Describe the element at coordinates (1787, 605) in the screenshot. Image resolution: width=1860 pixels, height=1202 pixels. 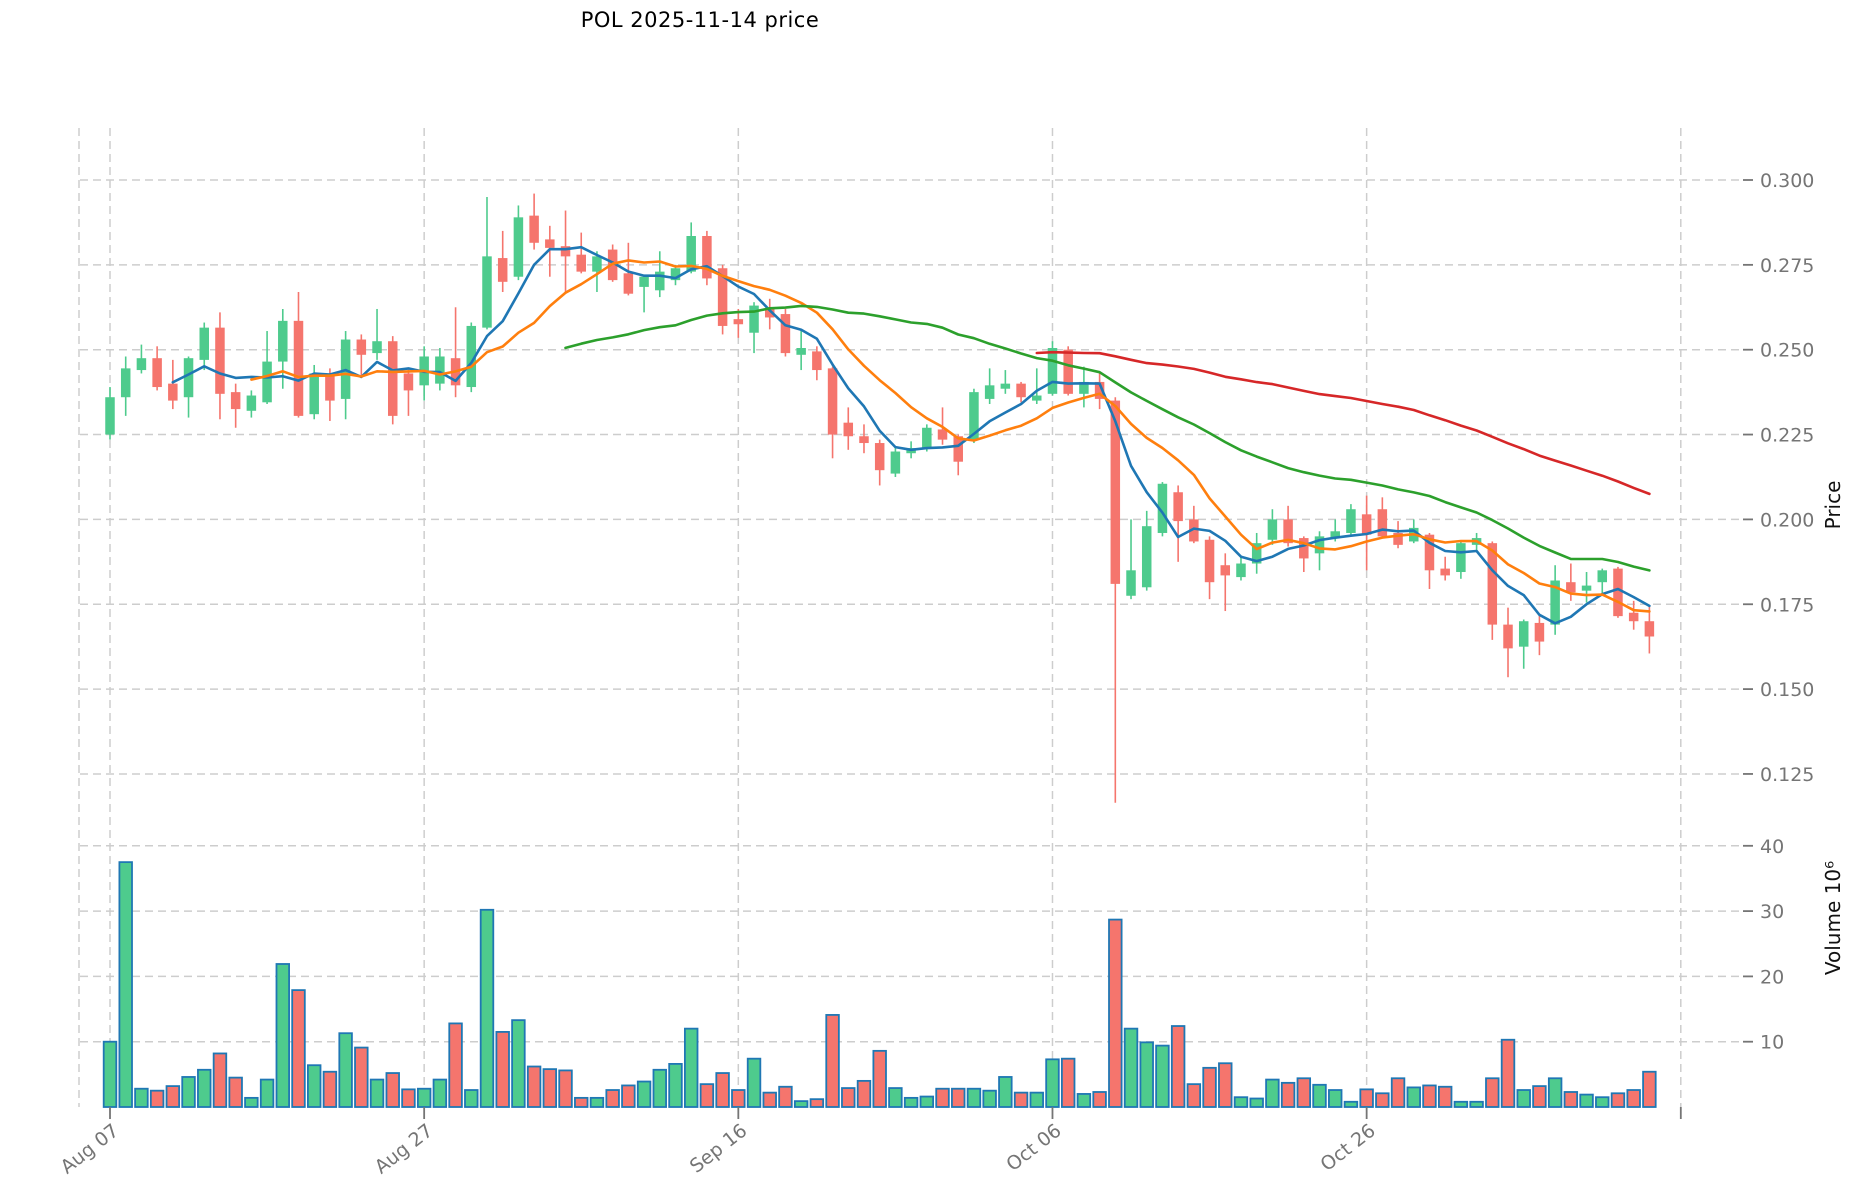
I see `price-tick-label: 0.175` at that location.